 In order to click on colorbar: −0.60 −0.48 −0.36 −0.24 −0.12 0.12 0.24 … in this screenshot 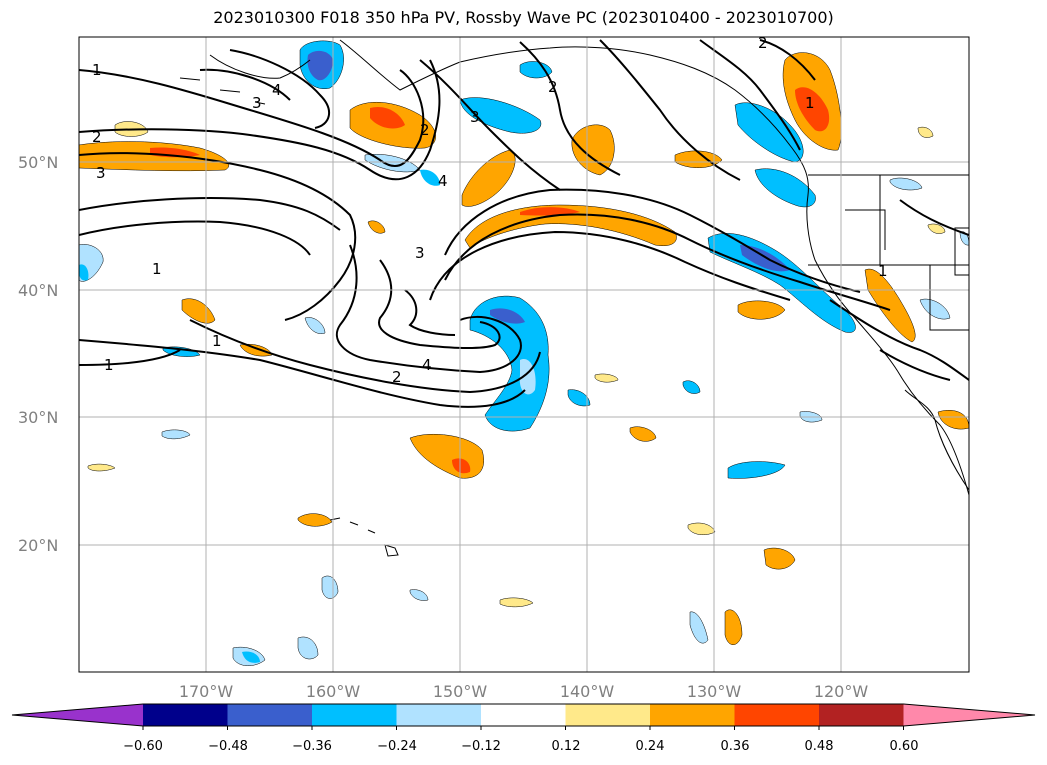, I will do `click(523, 728)`.